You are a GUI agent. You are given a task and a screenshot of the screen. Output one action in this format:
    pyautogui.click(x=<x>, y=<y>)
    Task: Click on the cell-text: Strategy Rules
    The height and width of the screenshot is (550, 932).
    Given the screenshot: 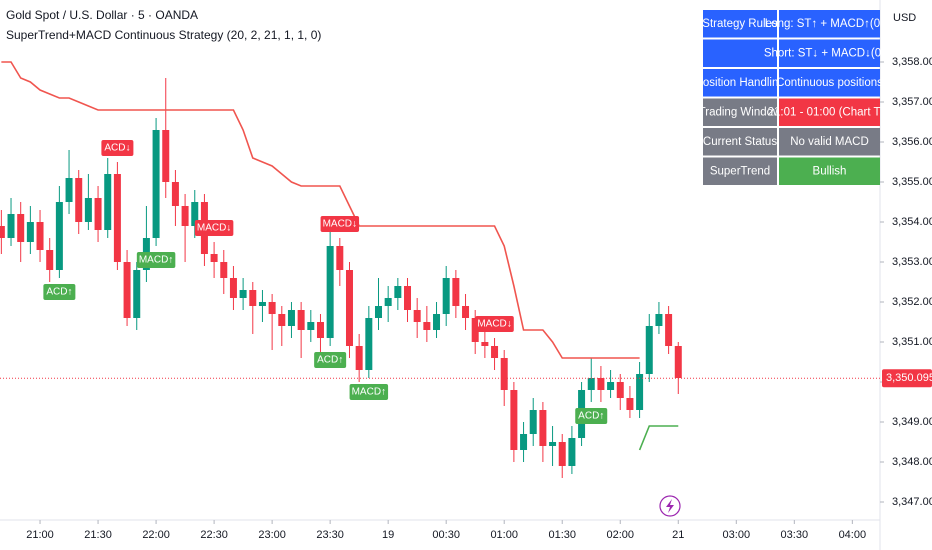 What is the action you would take?
    pyautogui.click(x=740, y=24)
    